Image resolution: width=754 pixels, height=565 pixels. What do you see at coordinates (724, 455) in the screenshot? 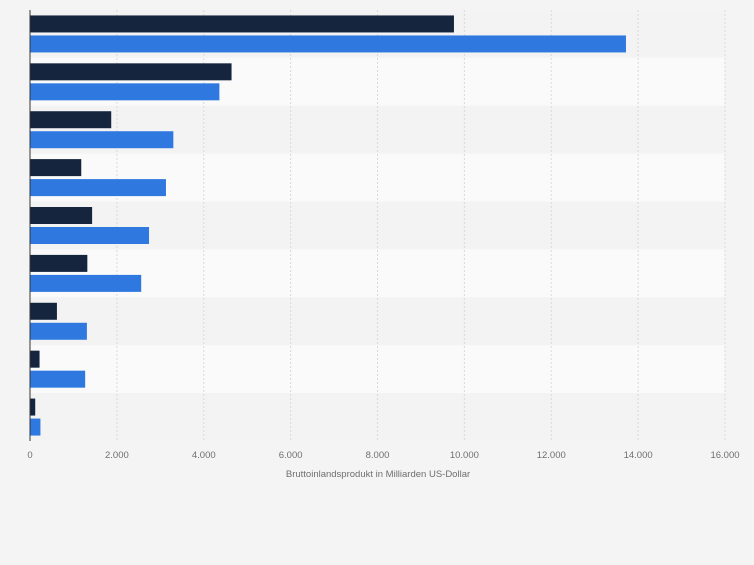
I see `x-tick-label: 16.000` at bounding box center [724, 455].